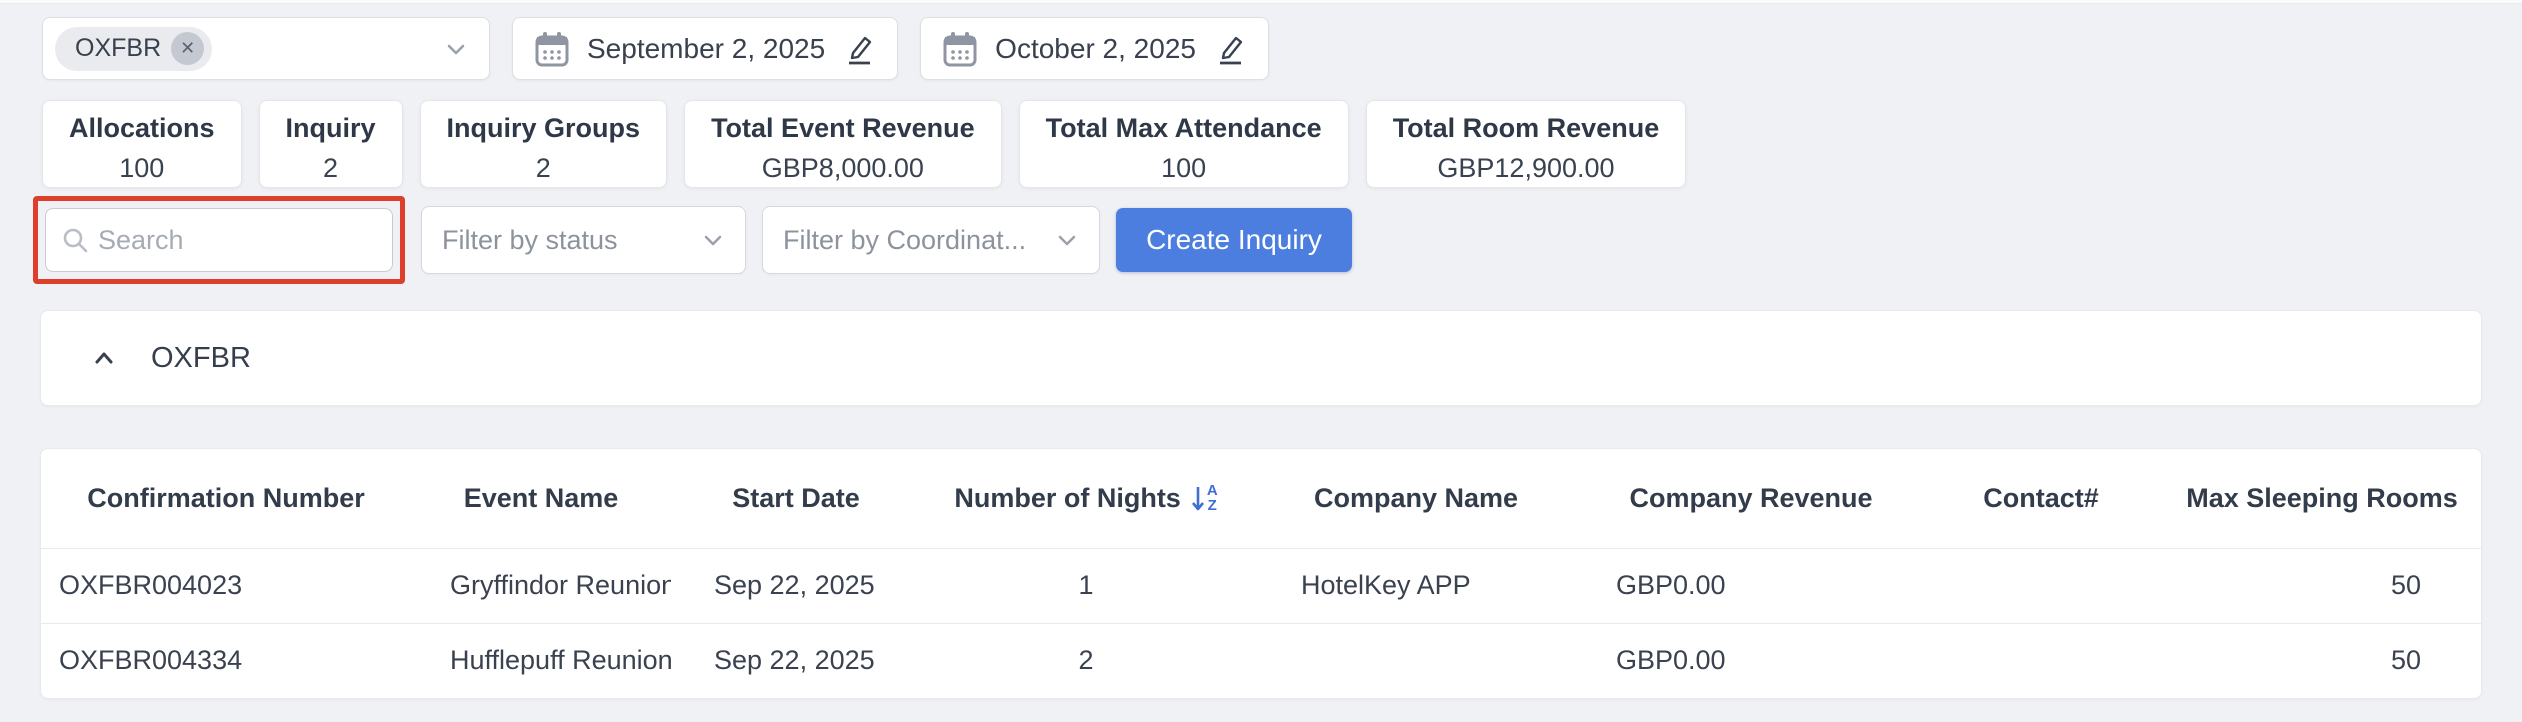 This screenshot has height=722, width=2522. Describe the element at coordinates (1183, 128) in the screenshot. I see `stat-label: Total Max Attendance` at that location.